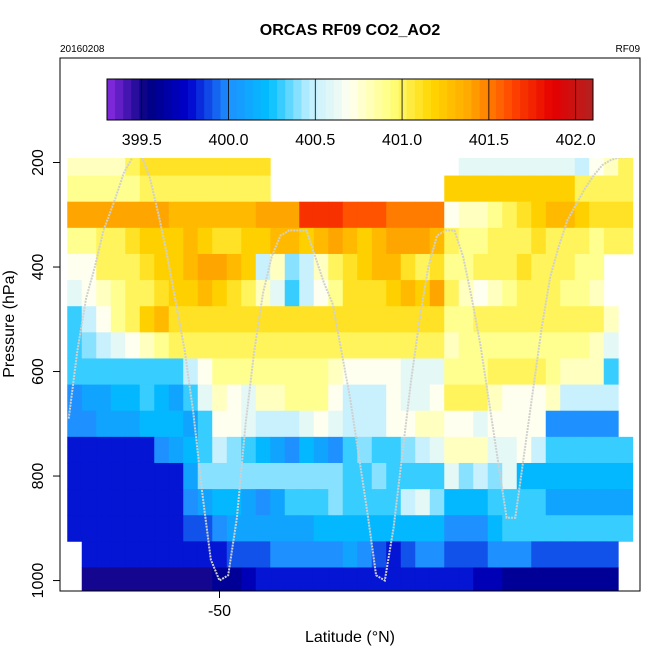  I want to click on colorbar-frame, so click(350, 99).